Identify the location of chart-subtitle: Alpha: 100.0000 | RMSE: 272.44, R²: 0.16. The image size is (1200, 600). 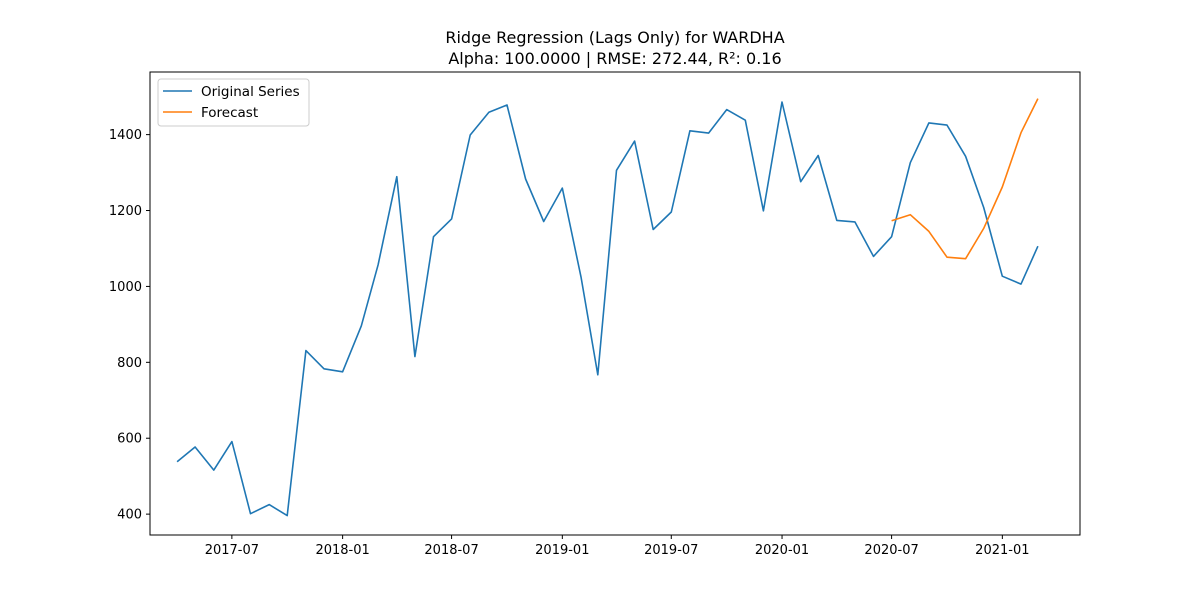
(614, 58).